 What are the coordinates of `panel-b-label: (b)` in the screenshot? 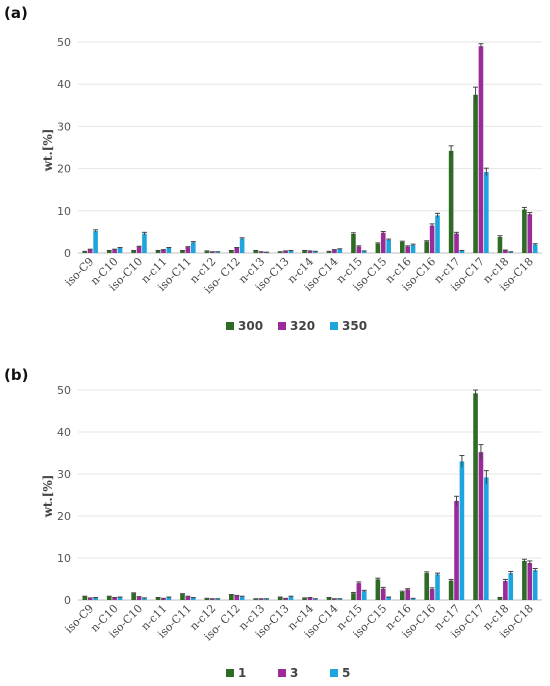 It's located at (16, 375).